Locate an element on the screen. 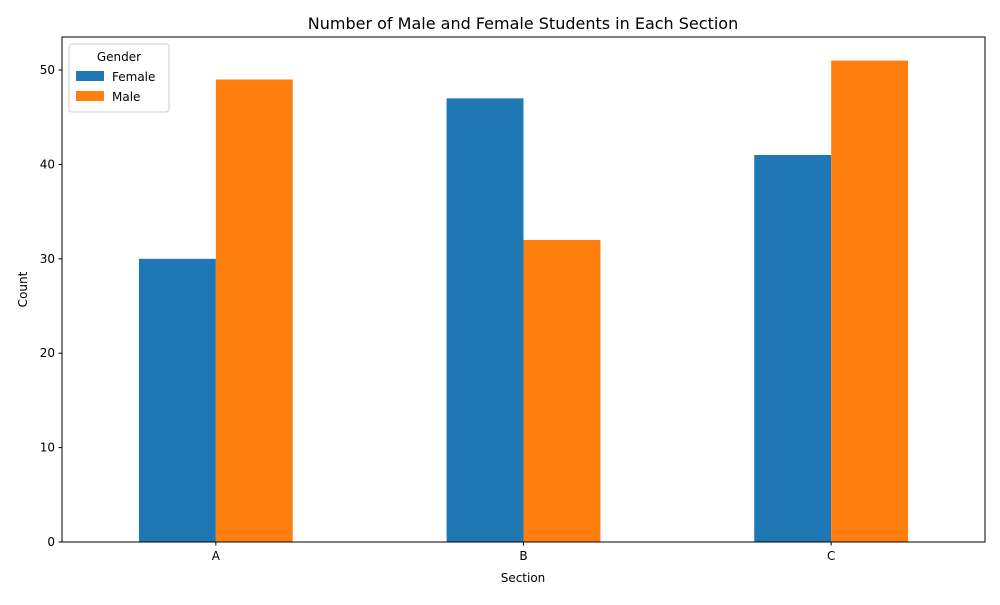 The height and width of the screenshot is (605, 1000). legend-swatch-female is located at coordinates (90, 76).